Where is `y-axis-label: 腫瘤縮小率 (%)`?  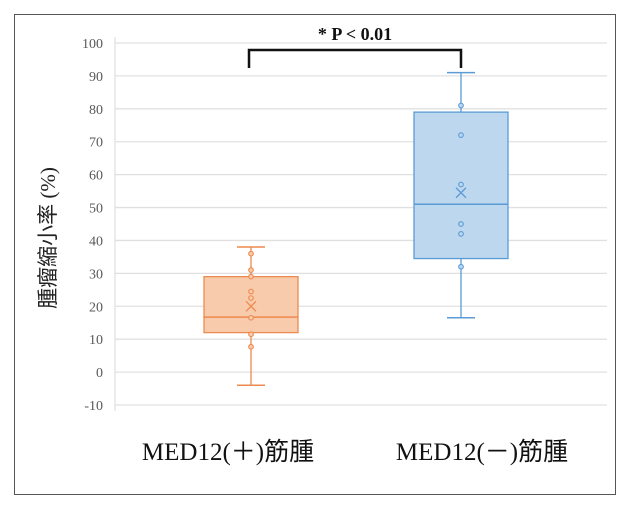
y-axis-label: 腫瘤縮小率 (%) is located at coordinates (48, 238).